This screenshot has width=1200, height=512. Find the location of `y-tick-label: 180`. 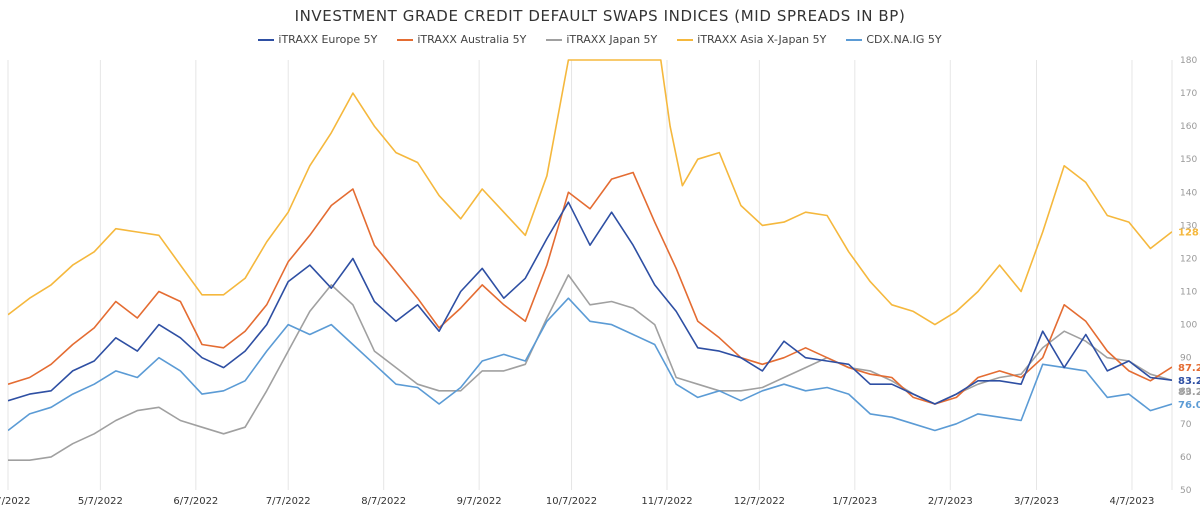

y-tick-label: 180 is located at coordinates (1188, 61).